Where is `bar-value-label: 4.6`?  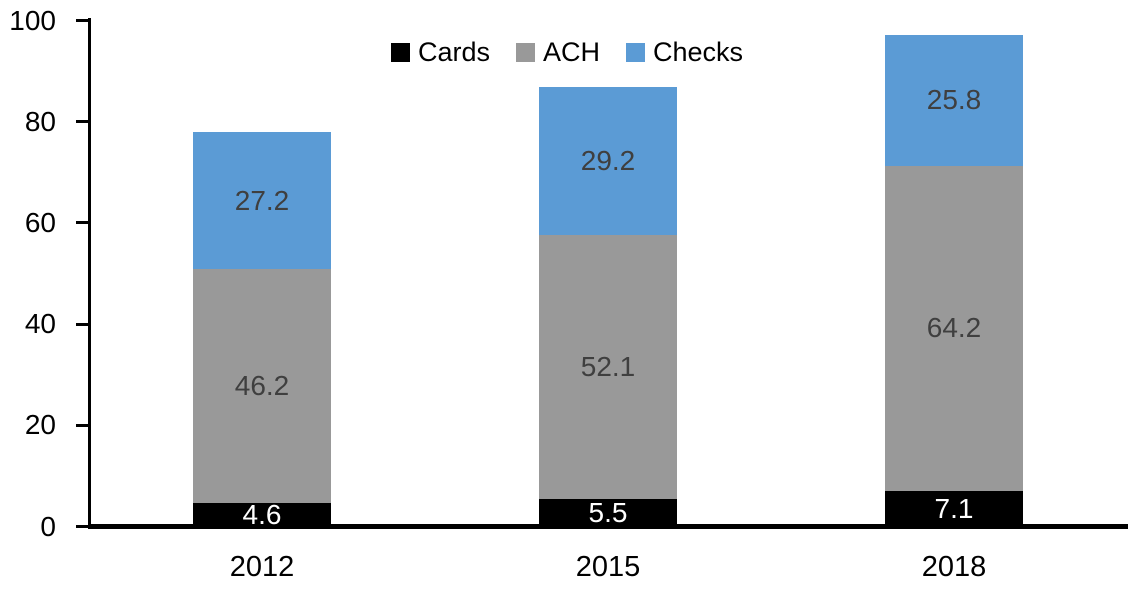 bar-value-label: 4.6 is located at coordinates (262, 514).